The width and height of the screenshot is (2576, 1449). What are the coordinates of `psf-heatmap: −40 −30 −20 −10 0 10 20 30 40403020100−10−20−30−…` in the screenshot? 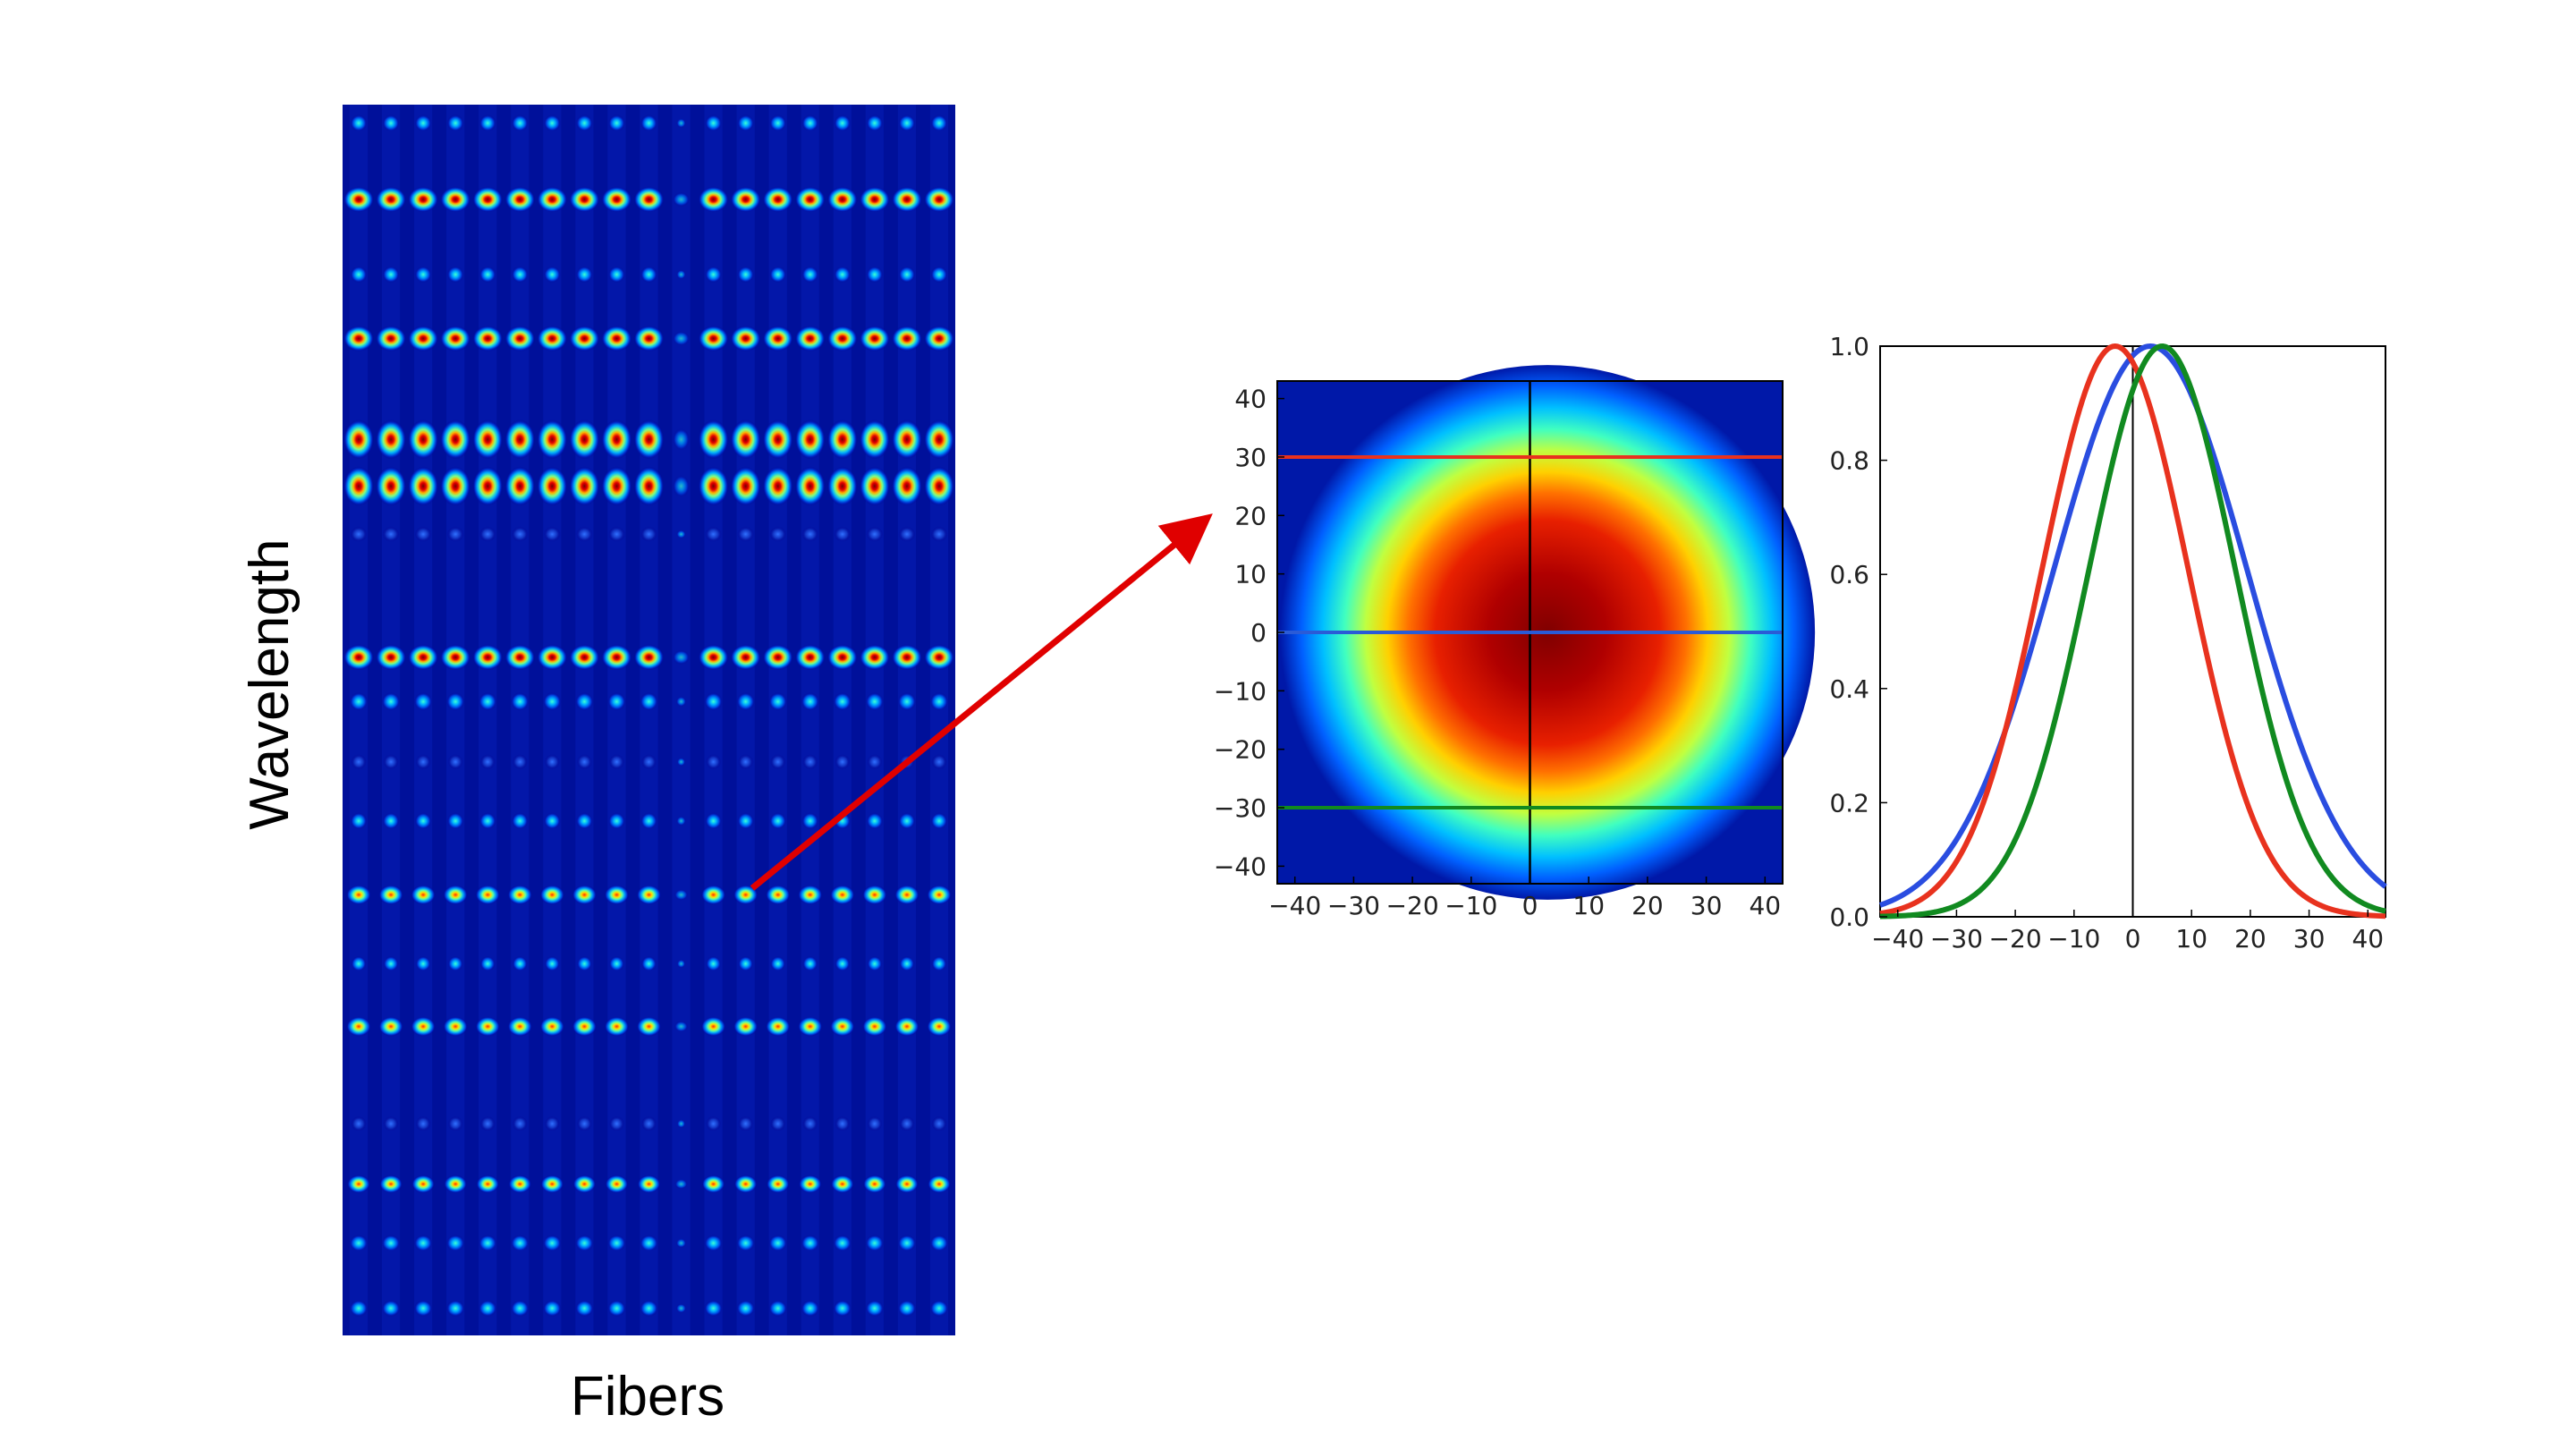 It's located at (1515, 642).